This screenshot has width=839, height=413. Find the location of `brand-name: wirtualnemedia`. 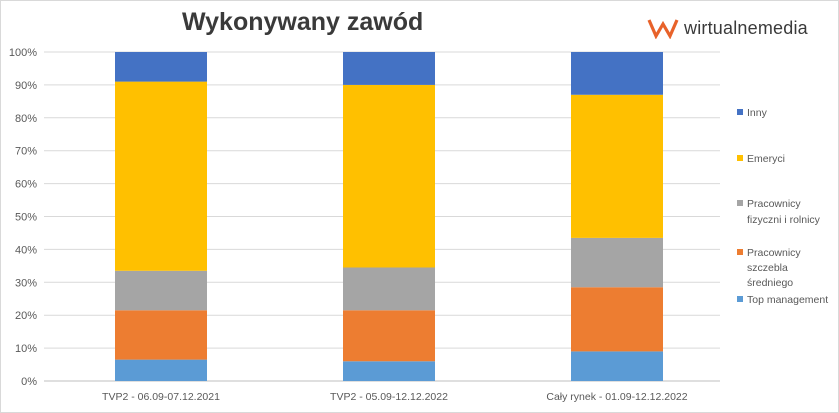

brand-name: wirtualnemedia is located at coordinates (746, 27).